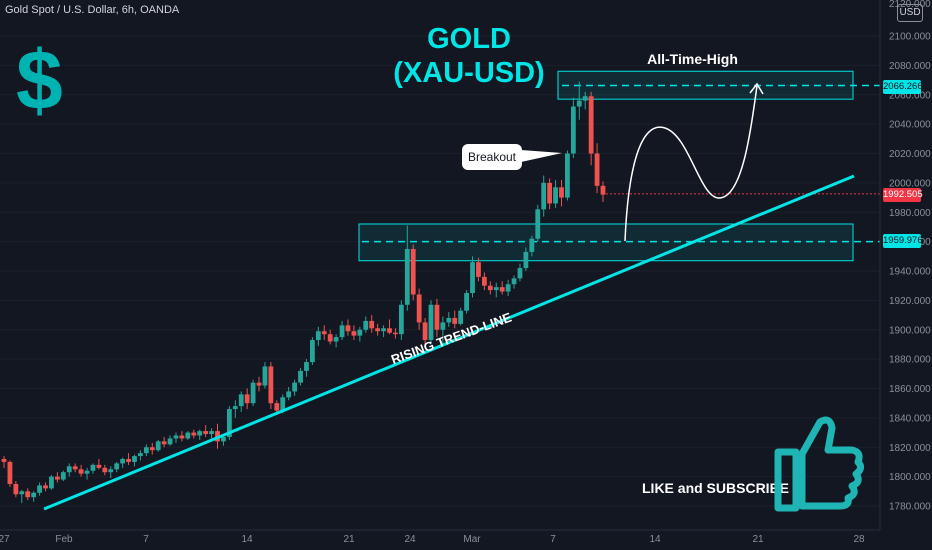 Image resolution: width=932 pixels, height=550 pixels. What do you see at coordinates (5, 539) in the screenshot?
I see `time-tick-label: 27` at bounding box center [5, 539].